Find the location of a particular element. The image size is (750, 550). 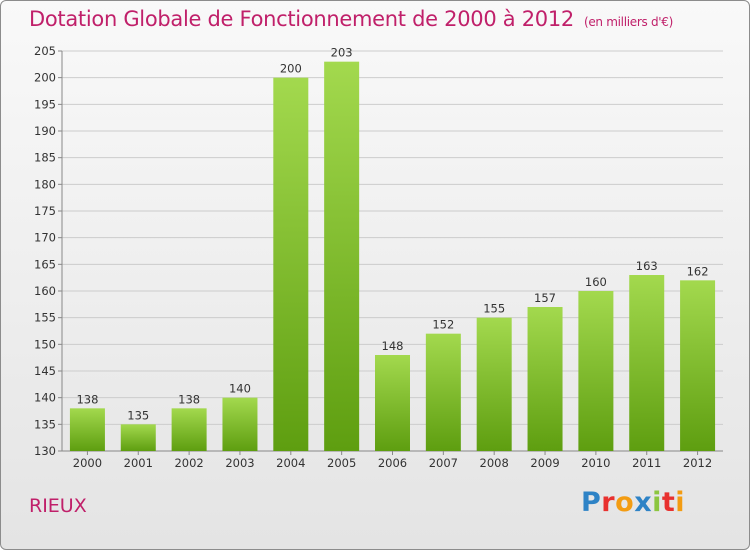

data-label: 160 is located at coordinates (596, 282).